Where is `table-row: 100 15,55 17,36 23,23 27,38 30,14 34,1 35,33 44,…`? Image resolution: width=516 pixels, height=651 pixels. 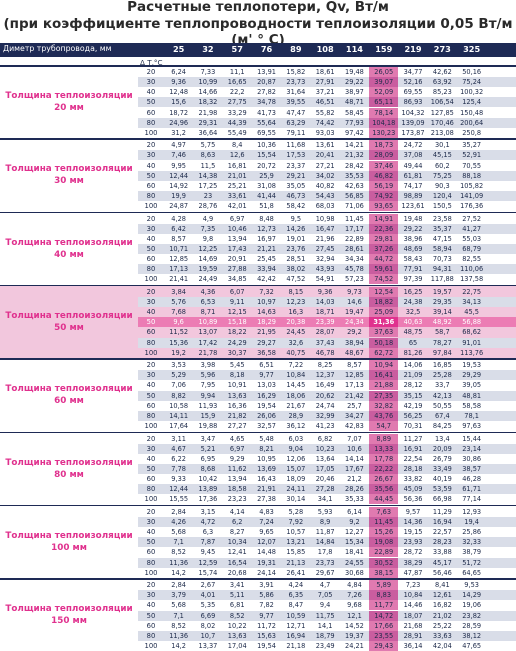 table-row: 100 15,55 17,36 23,23 27,38 30,14 34,1 35,33 44,… is located at coordinates (327, 499).